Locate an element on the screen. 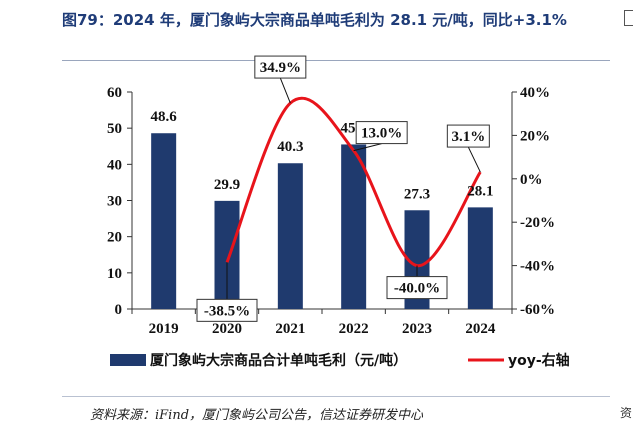 The height and width of the screenshot is (437, 633). yoy-value-label: -40.0% is located at coordinates (417, 289).